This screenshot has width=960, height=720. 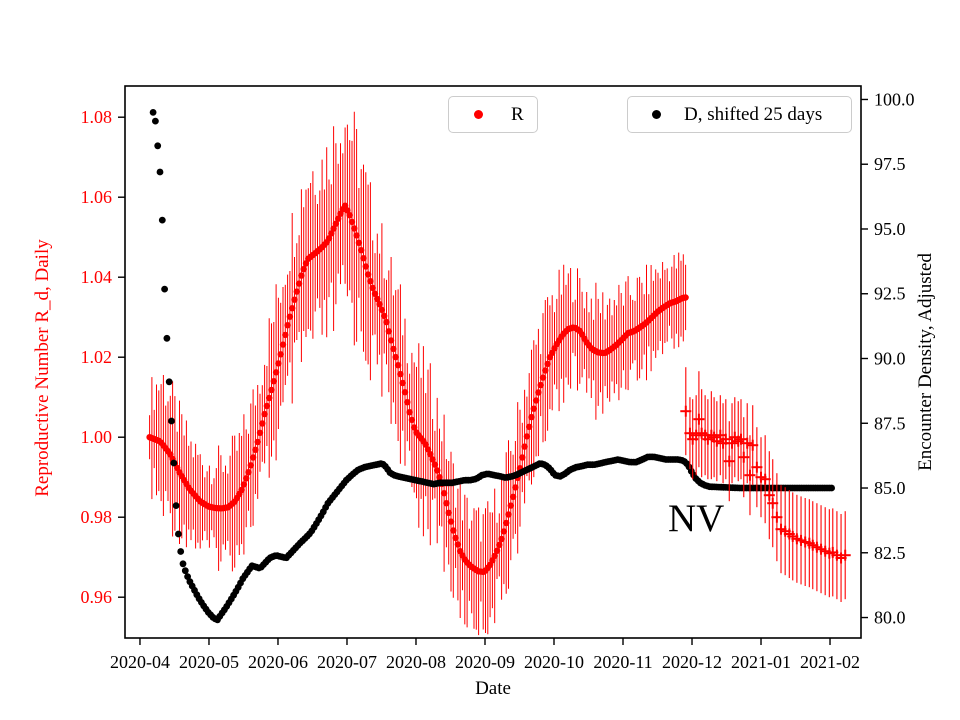 I want to click on left-axis-ticks: 1.08 1.06 1.04 1.02 1.00 0.98 0.96, so click(x=103, y=357).